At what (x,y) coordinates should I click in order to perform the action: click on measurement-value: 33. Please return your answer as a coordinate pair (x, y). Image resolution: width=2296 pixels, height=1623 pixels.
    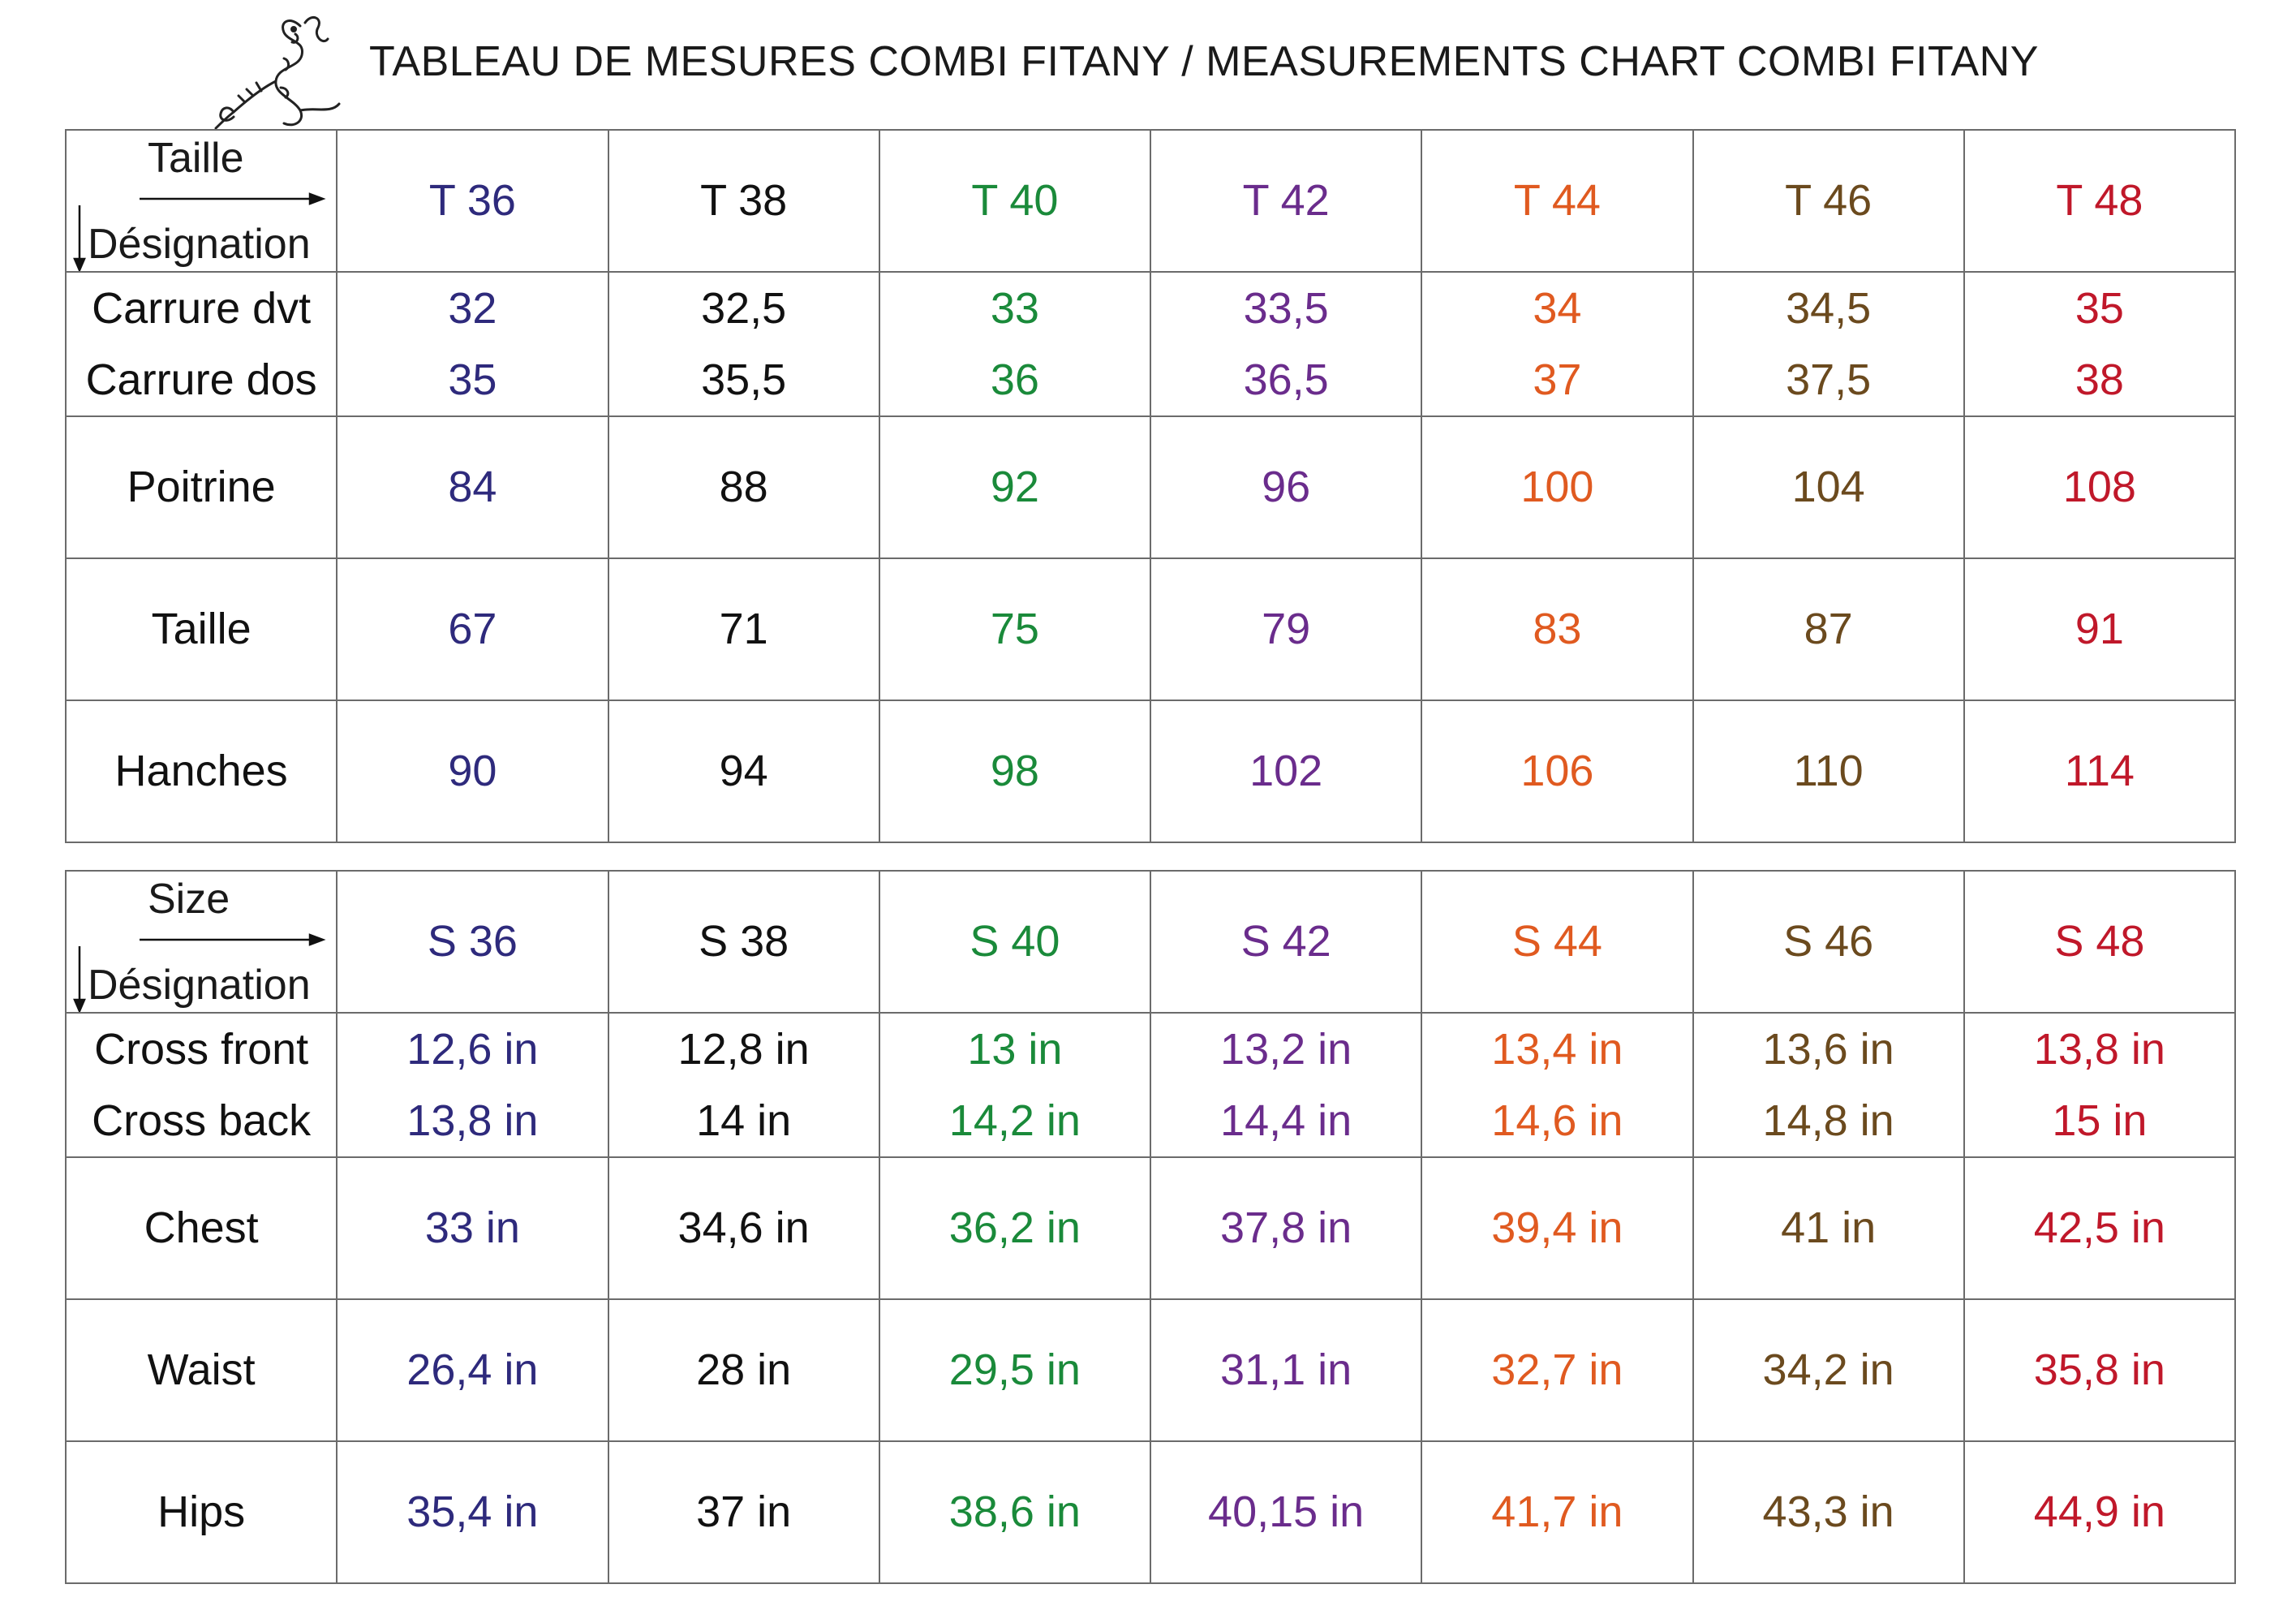
    Looking at the image, I should click on (1014, 308).